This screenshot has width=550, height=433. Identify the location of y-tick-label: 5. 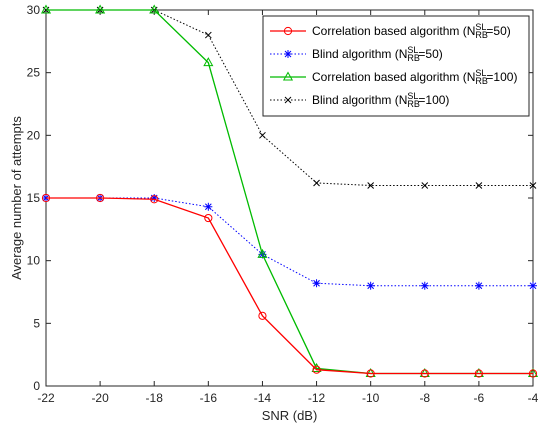
(36, 323).